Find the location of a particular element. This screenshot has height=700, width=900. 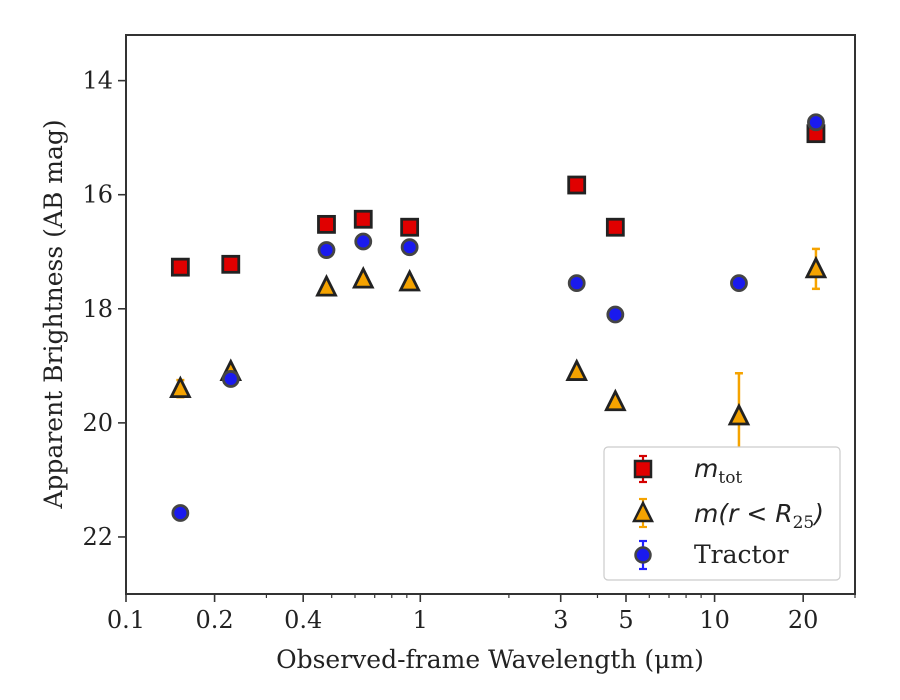

legend-marker-mr is located at coordinates (643, 513).